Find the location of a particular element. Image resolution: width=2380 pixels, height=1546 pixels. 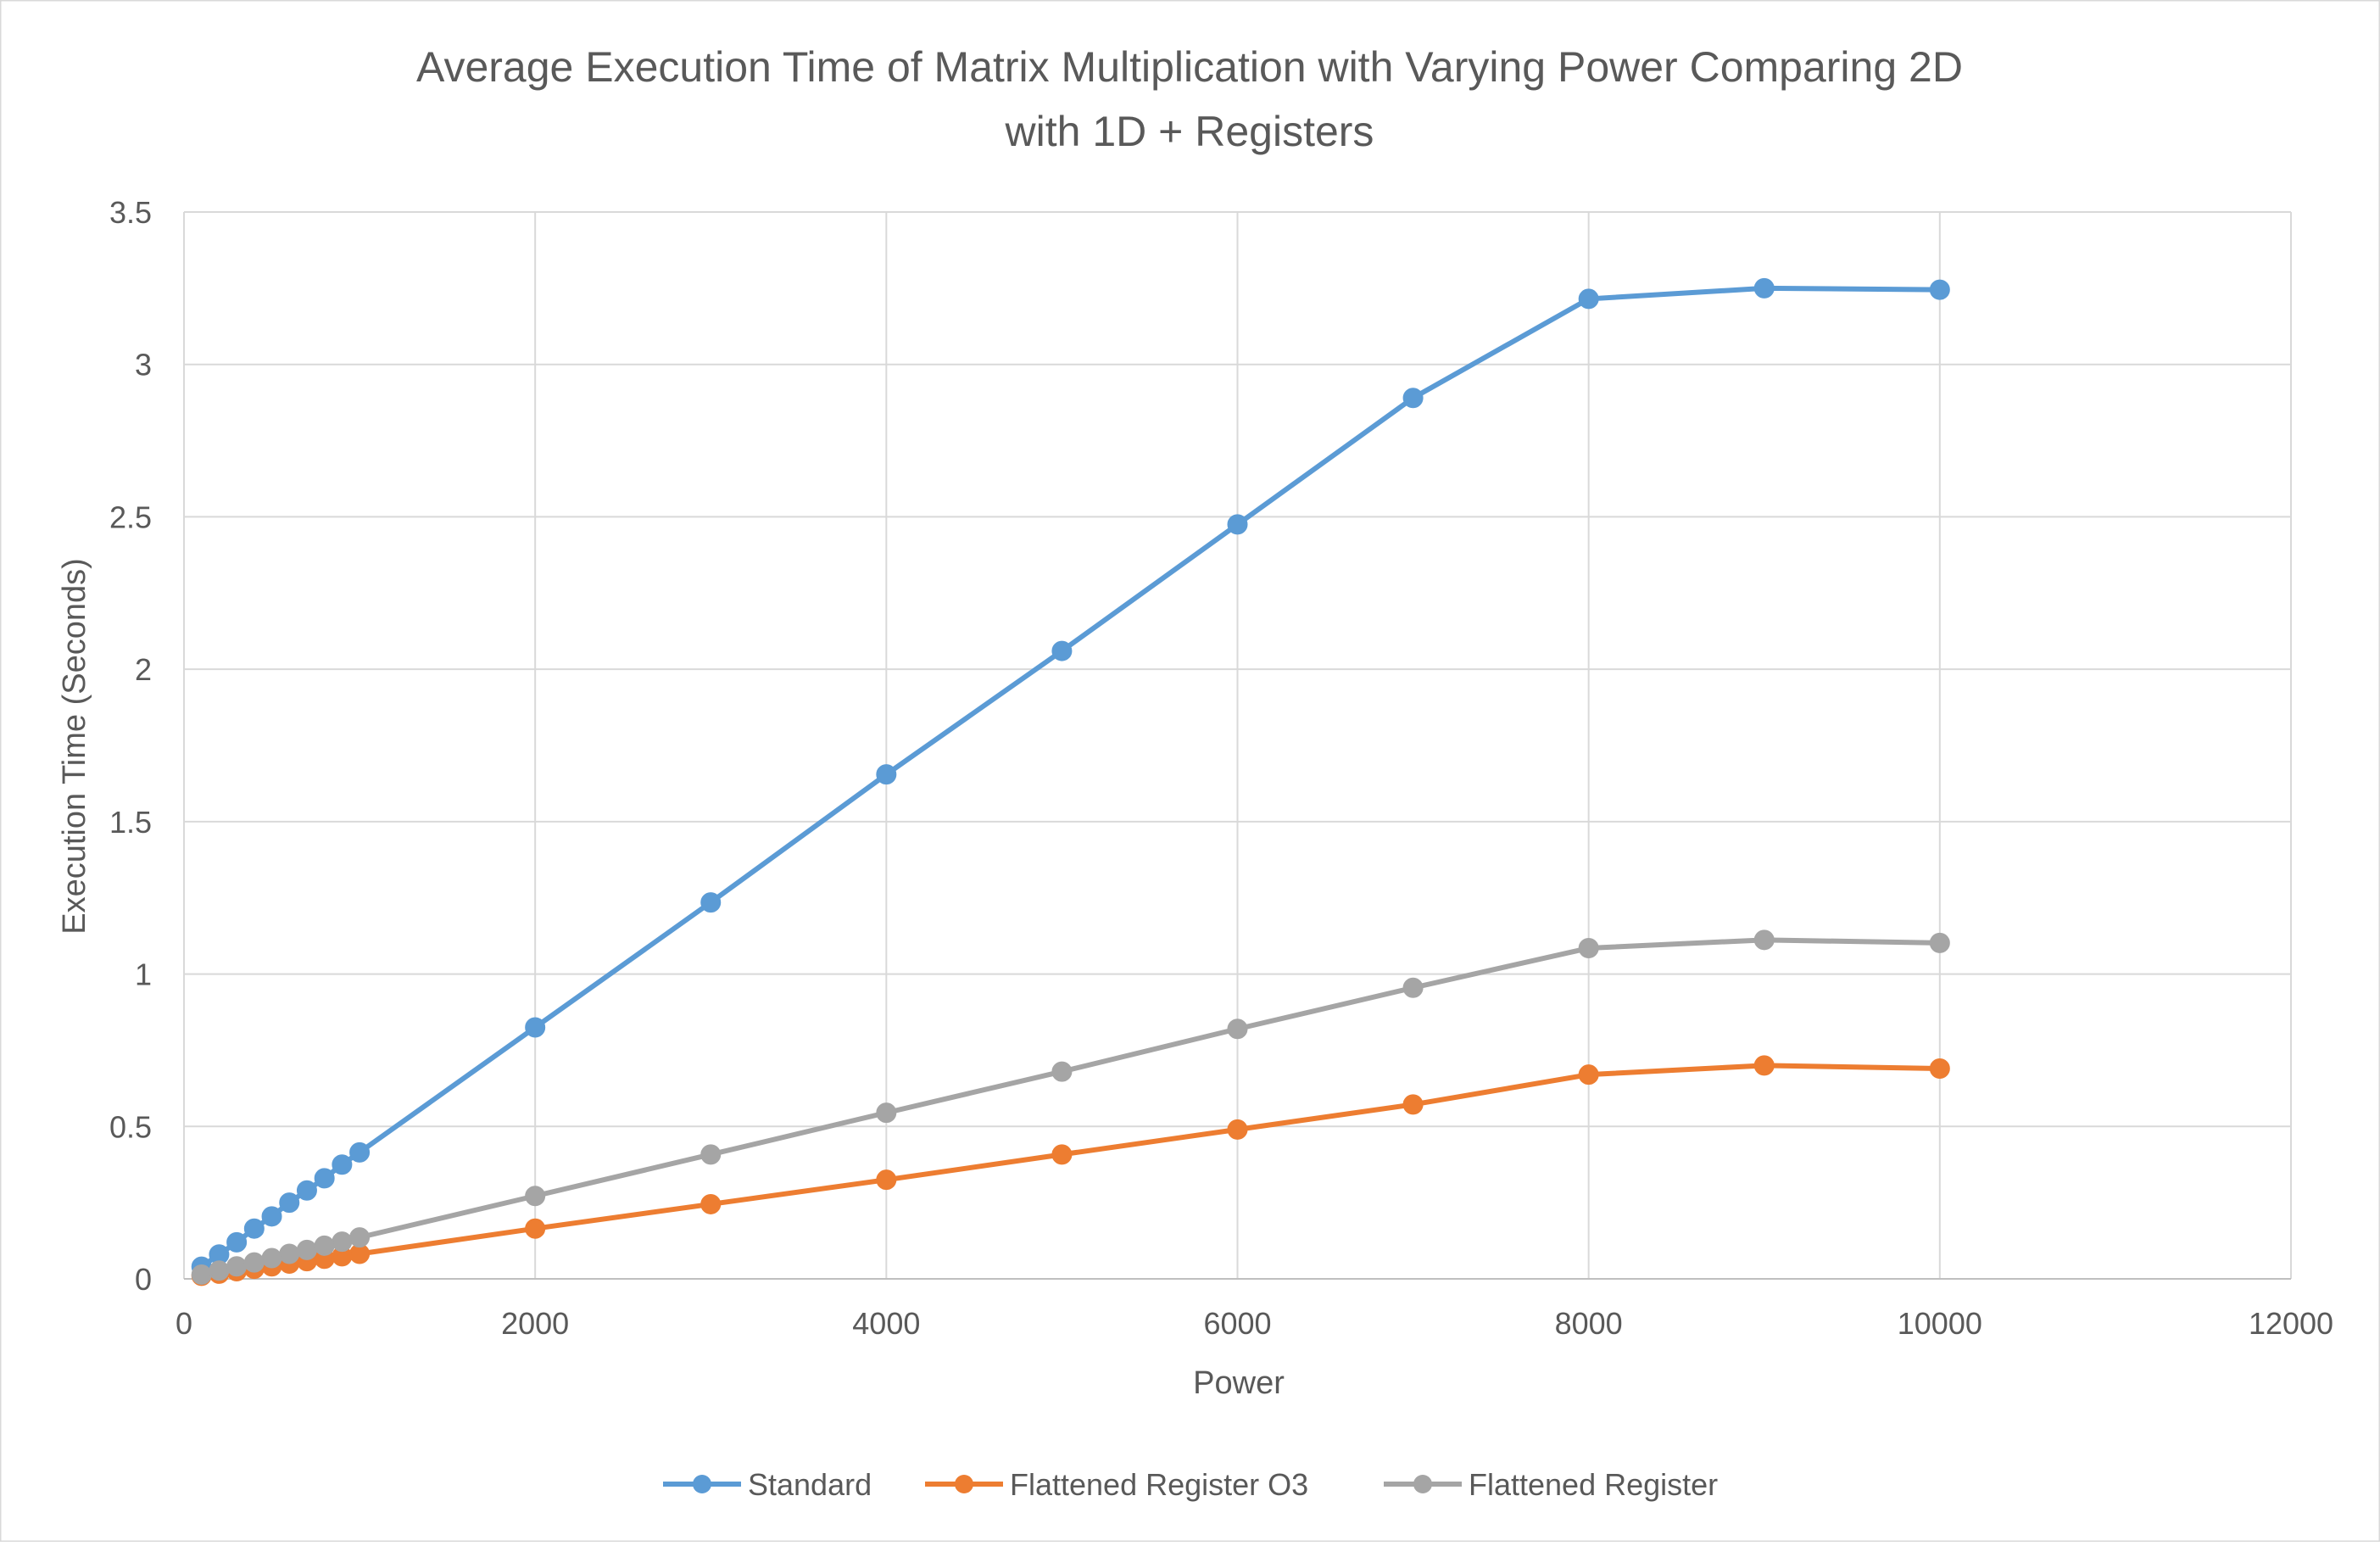

legend-label: Standard is located at coordinates (810, 1484).